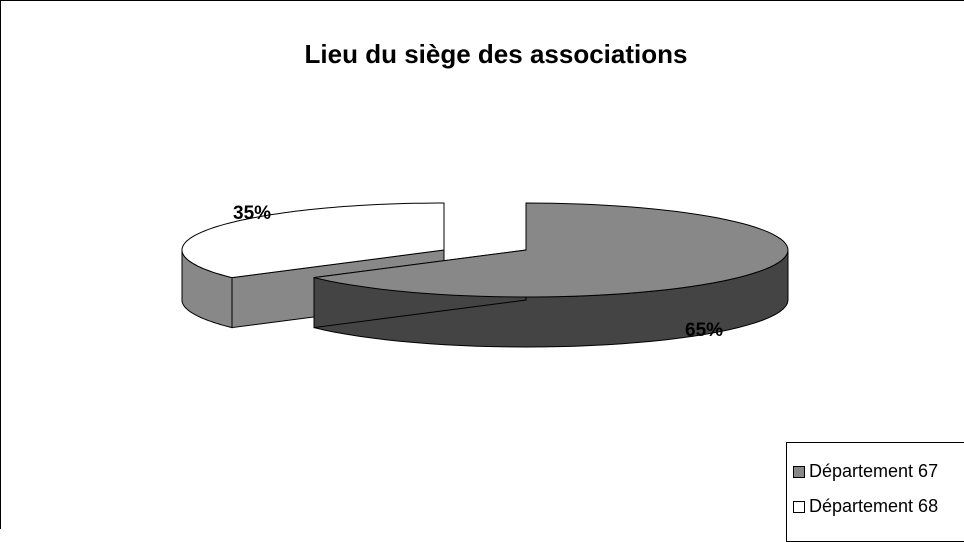 The image size is (964, 542). I want to click on legend-swatch-dept67, so click(799, 471).